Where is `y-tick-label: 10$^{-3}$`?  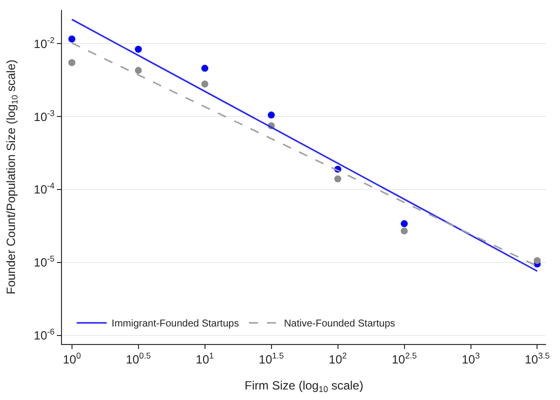 y-tick-label: 10$^{-3}$ is located at coordinates (44, 116).